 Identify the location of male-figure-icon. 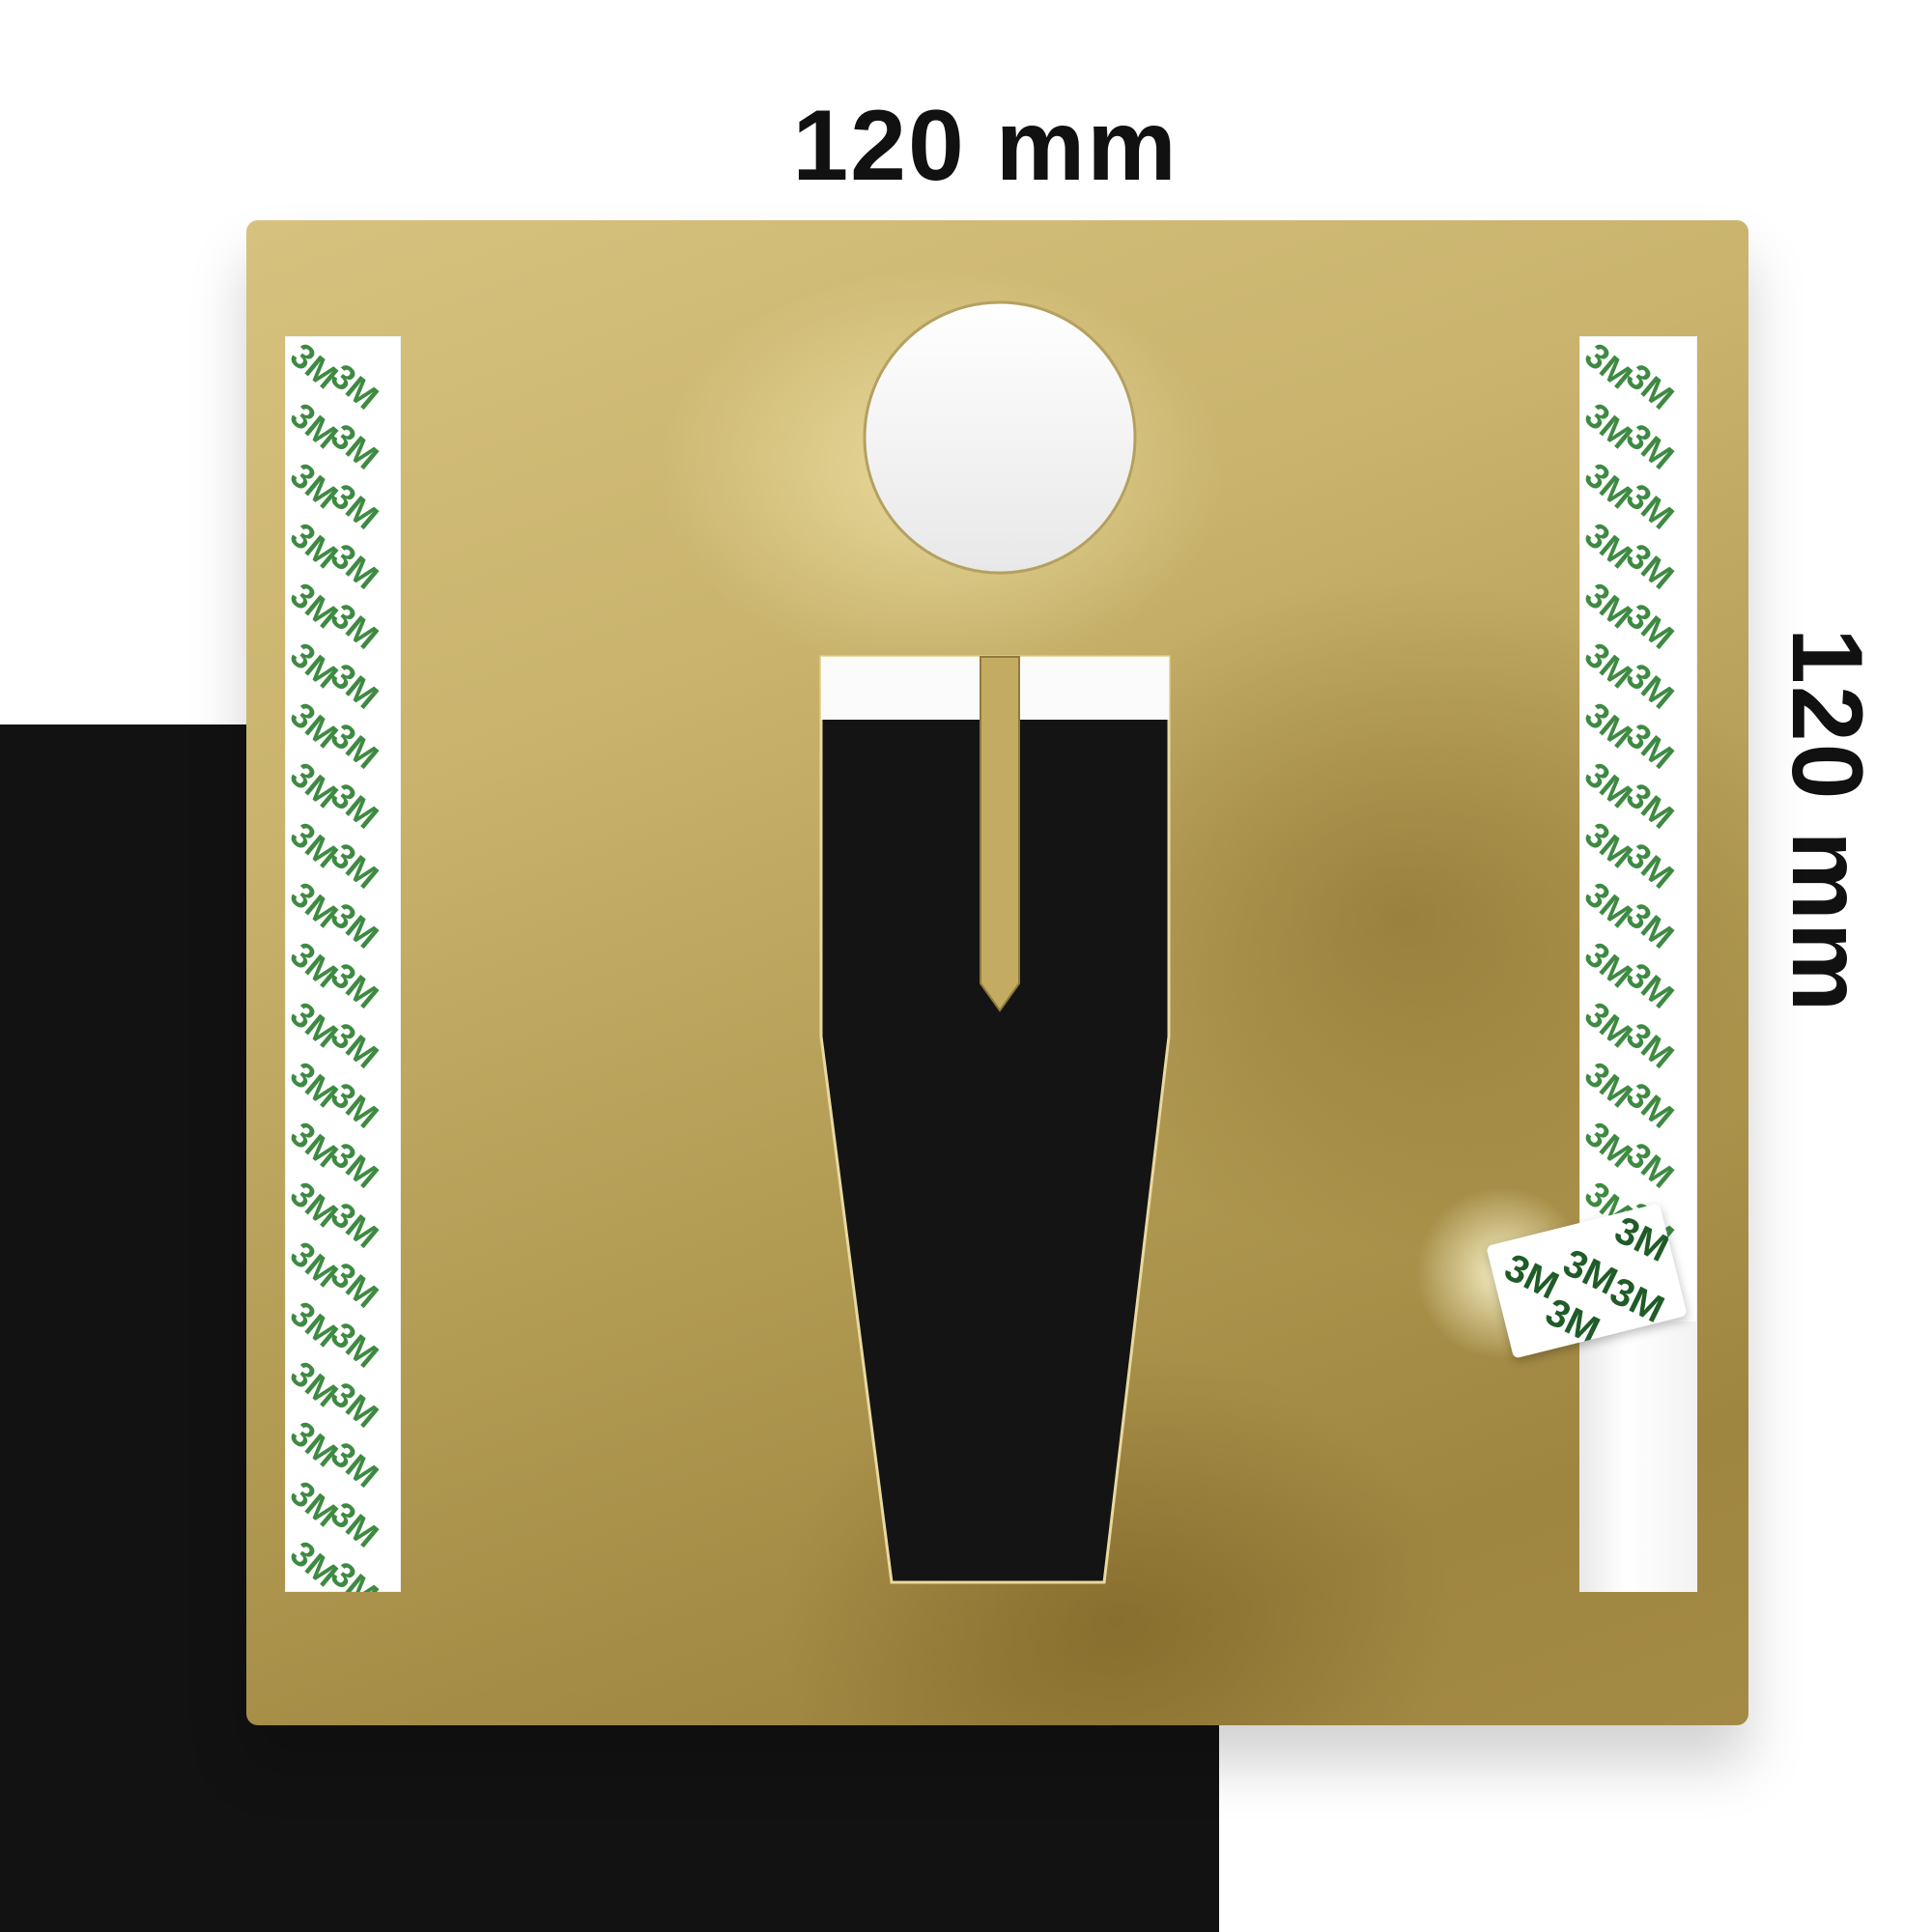
(995, 942).